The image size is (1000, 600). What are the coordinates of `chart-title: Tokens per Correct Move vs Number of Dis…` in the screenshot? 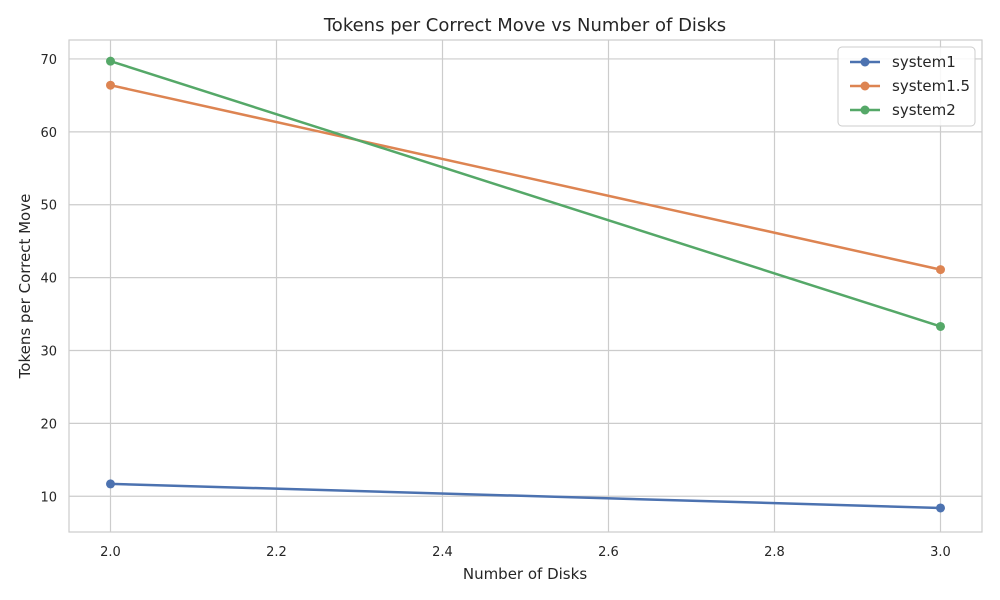 It's located at (524, 25).